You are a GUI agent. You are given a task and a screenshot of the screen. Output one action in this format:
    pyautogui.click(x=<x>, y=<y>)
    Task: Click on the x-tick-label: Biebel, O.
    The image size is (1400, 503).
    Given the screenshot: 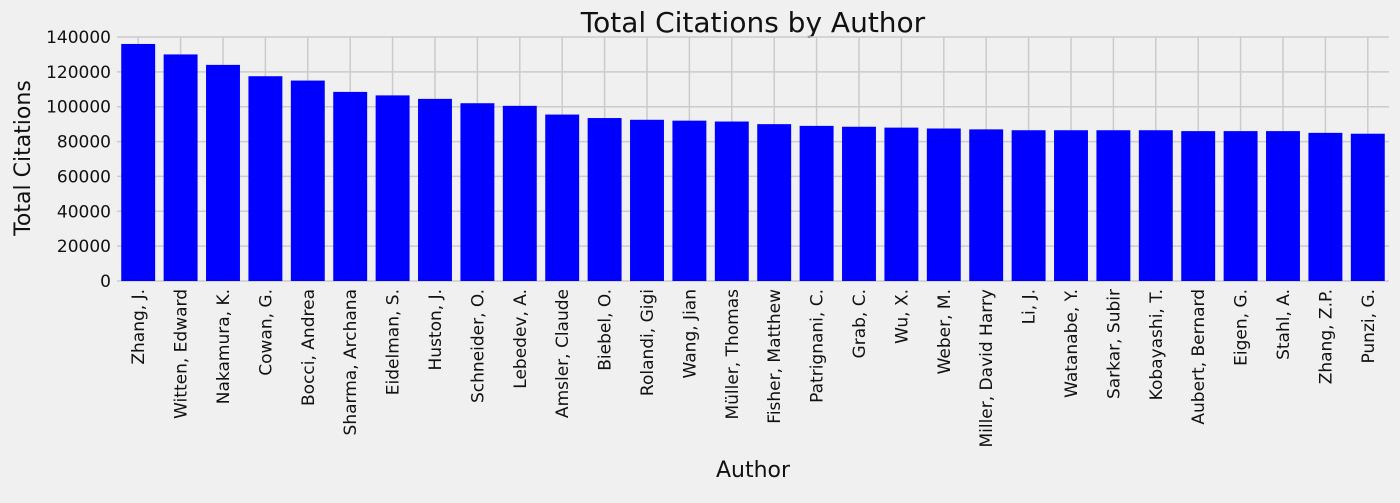 What is the action you would take?
    pyautogui.click(x=606, y=330)
    